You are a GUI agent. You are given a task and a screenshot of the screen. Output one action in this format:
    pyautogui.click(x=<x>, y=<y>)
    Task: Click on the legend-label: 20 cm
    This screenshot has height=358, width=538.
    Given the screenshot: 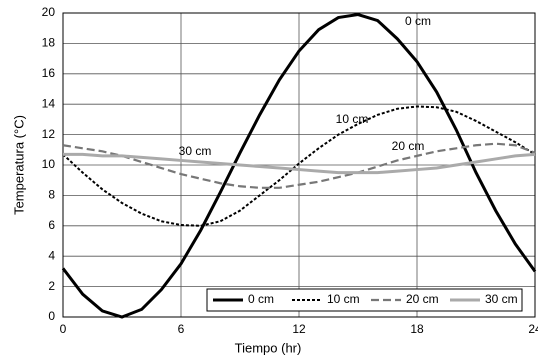 What is the action you would take?
    pyautogui.click(x=422, y=299)
    